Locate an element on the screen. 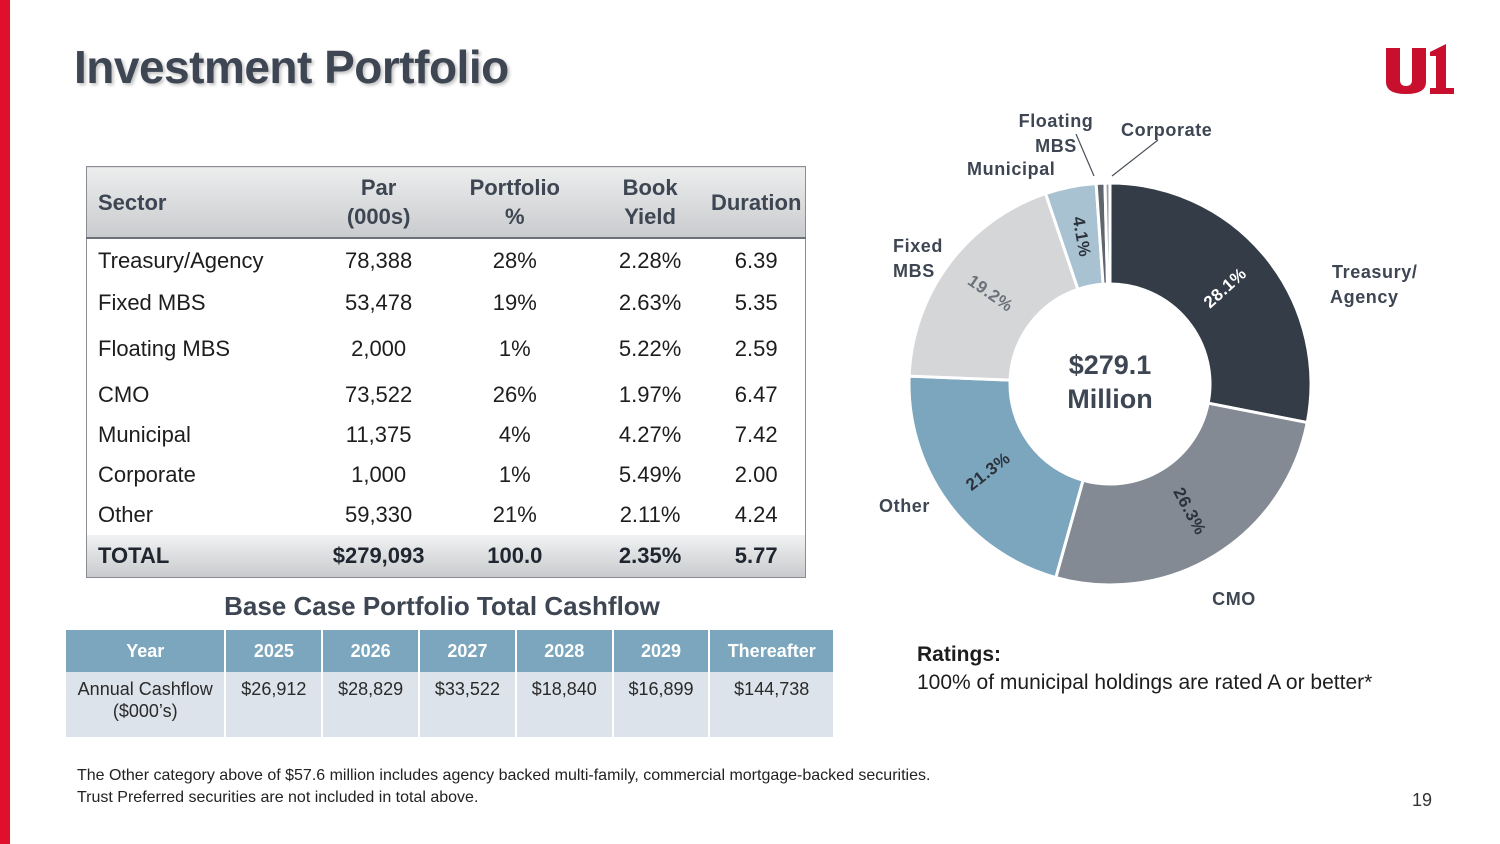 The height and width of the screenshot is (844, 1500). cashflow-value: $33,522 is located at coordinates (468, 704).